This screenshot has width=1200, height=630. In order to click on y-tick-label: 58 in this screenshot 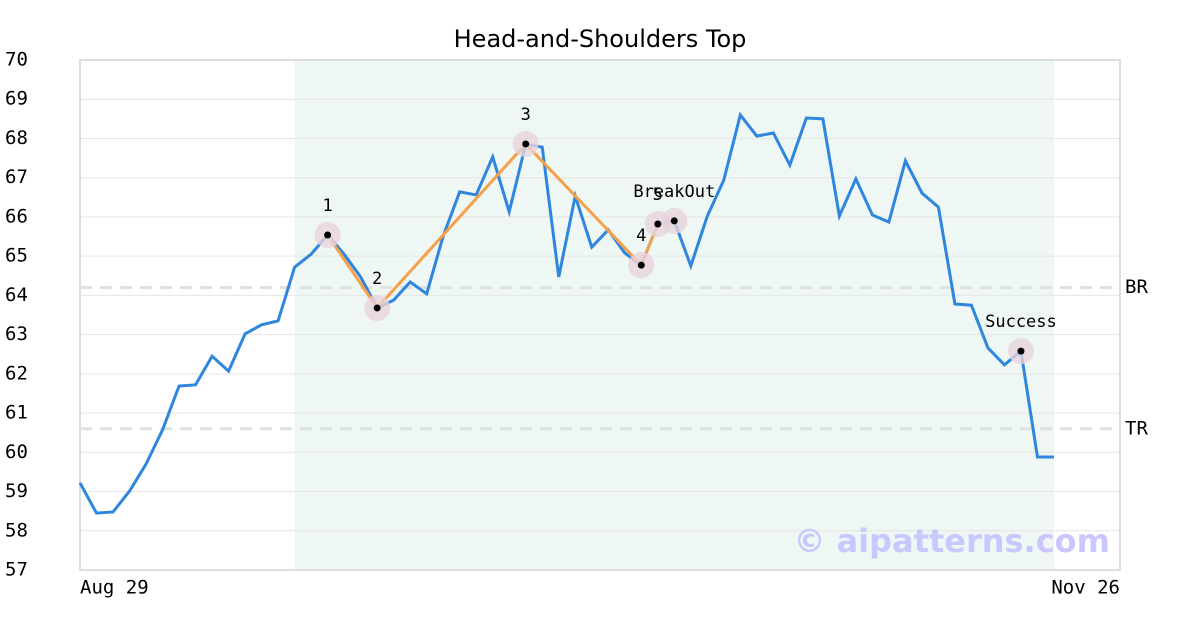, I will do `click(16, 530)`.